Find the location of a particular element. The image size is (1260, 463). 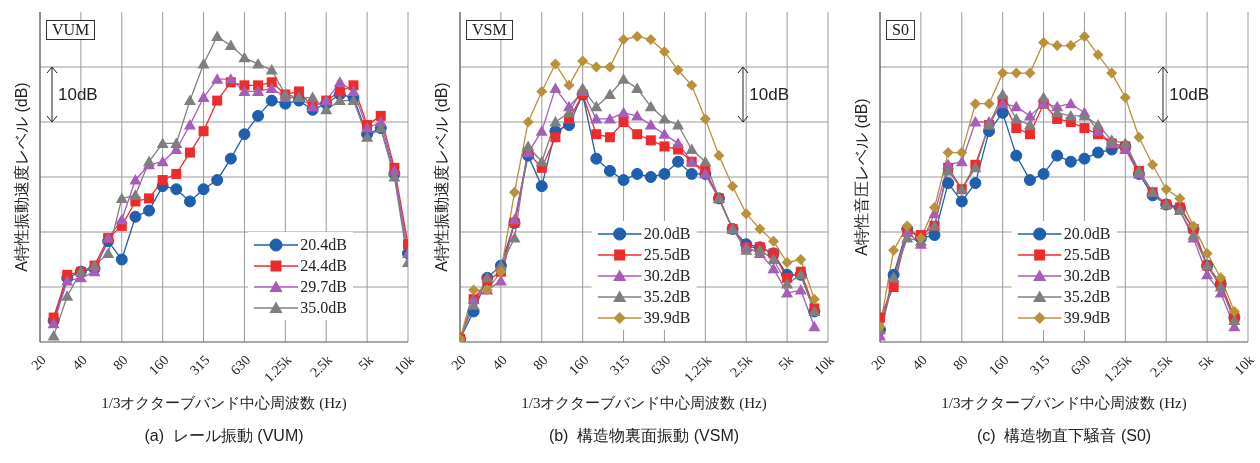

legend-label: 29.7dB is located at coordinates (323, 286).